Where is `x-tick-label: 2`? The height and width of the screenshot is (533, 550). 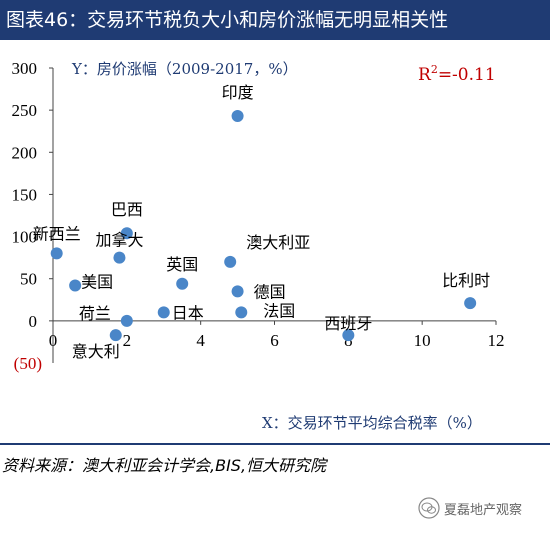 x-tick-label: 2 is located at coordinates (127, 340).